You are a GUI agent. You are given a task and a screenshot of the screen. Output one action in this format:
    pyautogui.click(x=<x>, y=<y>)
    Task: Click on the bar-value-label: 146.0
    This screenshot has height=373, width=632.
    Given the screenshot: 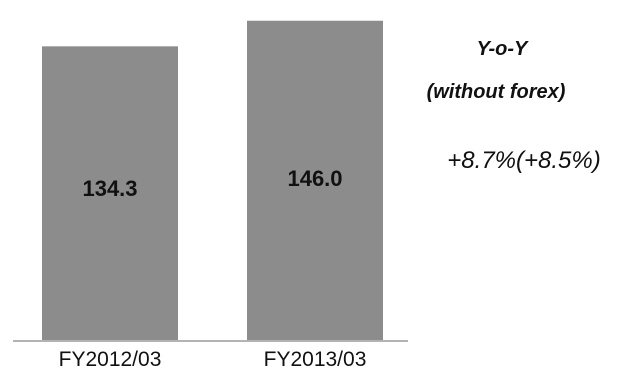 What is the action you would take?
    pyautogui.click(x=314, y=178)
    